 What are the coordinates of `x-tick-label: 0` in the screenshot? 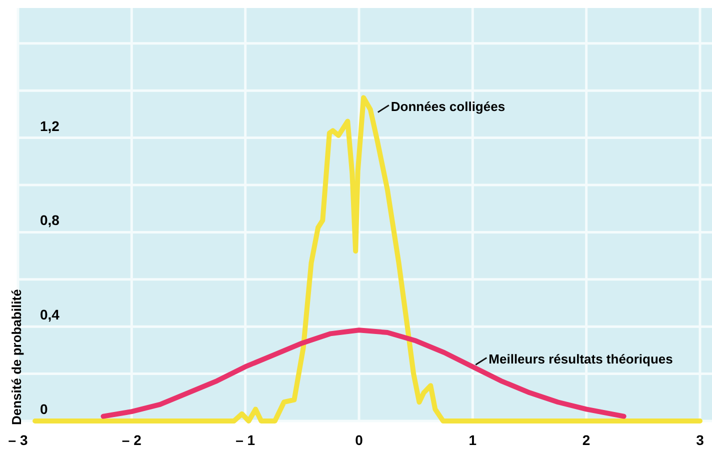 It's located at (359, 440).